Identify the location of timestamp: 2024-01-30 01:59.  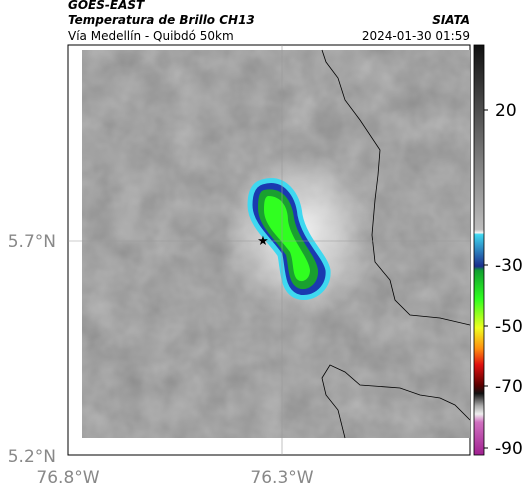
(416, 36).